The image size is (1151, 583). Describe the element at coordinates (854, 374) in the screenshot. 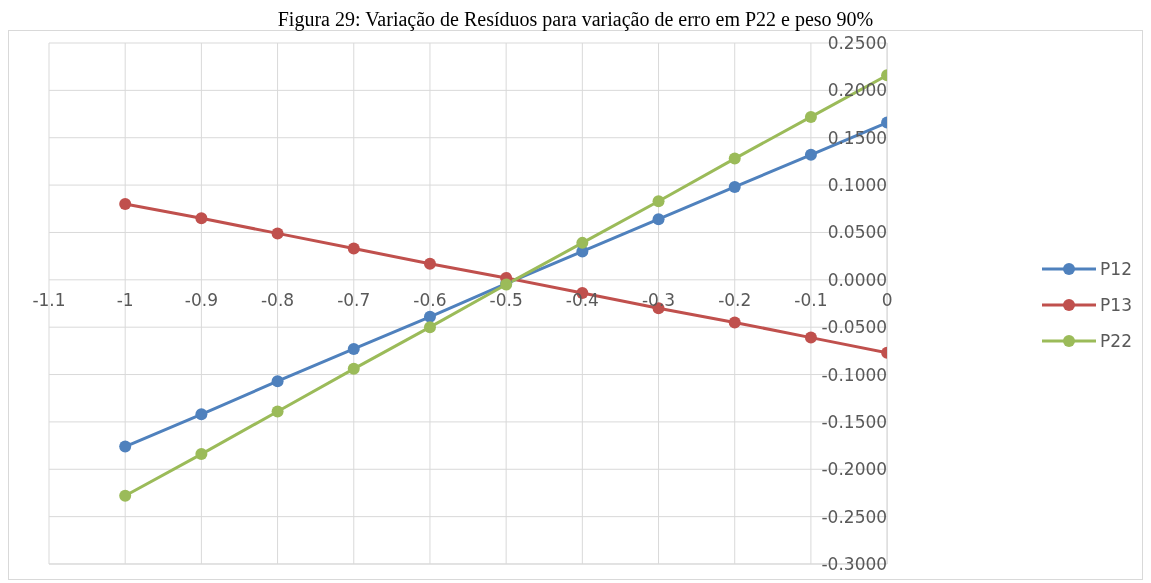

I see `y-tick-label: -0.1000` at that location.